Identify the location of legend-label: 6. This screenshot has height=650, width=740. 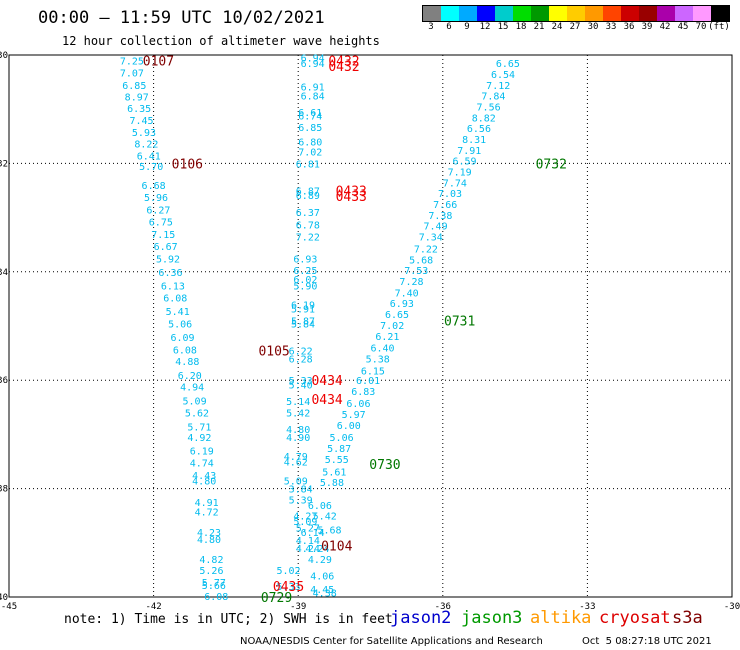
(449, 27).